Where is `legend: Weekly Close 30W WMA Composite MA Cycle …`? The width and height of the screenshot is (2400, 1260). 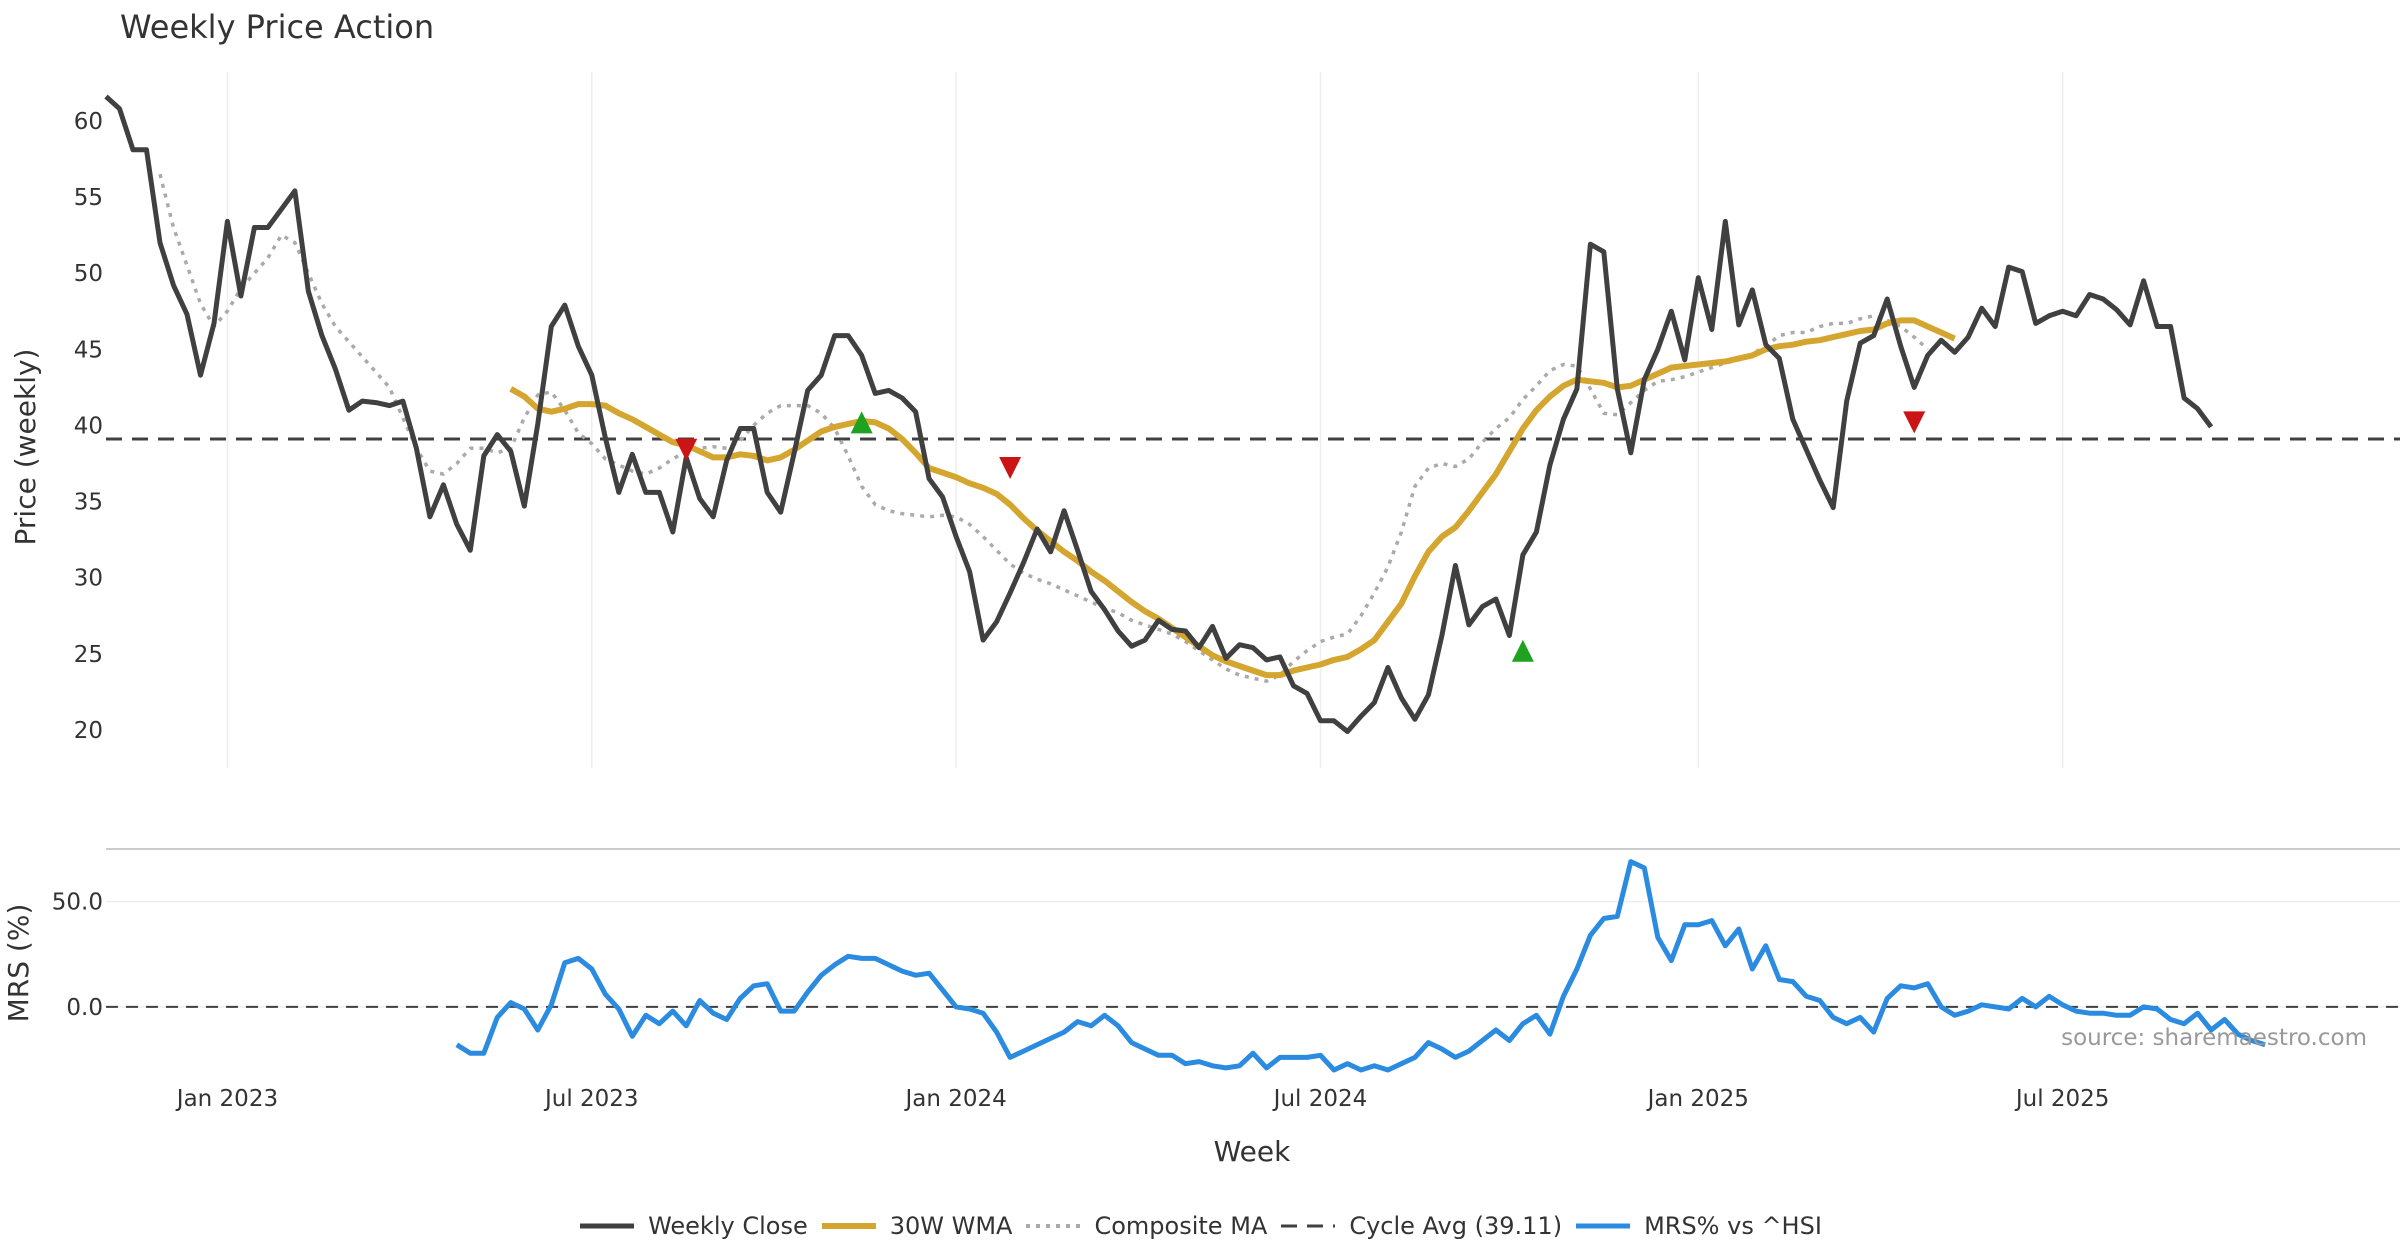
legend: Weekly Close 30W WMA Composite MA Cycle … is located at coordinates (1200, 1226).